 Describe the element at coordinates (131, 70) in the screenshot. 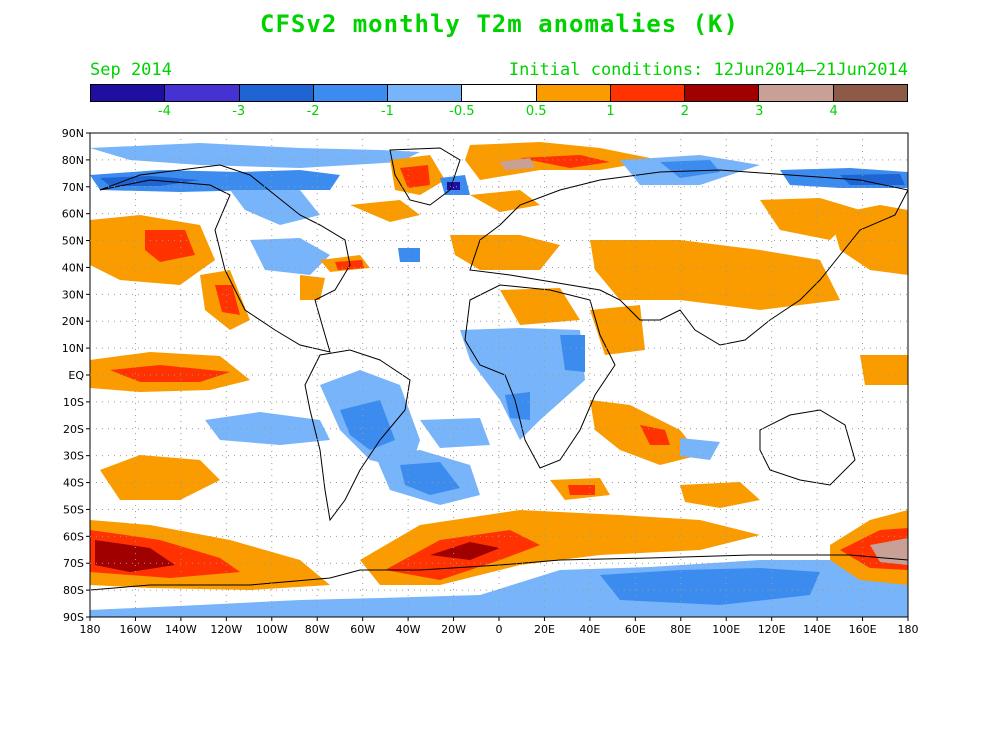

I see `valid-month-label: Sep 2014` at that location.